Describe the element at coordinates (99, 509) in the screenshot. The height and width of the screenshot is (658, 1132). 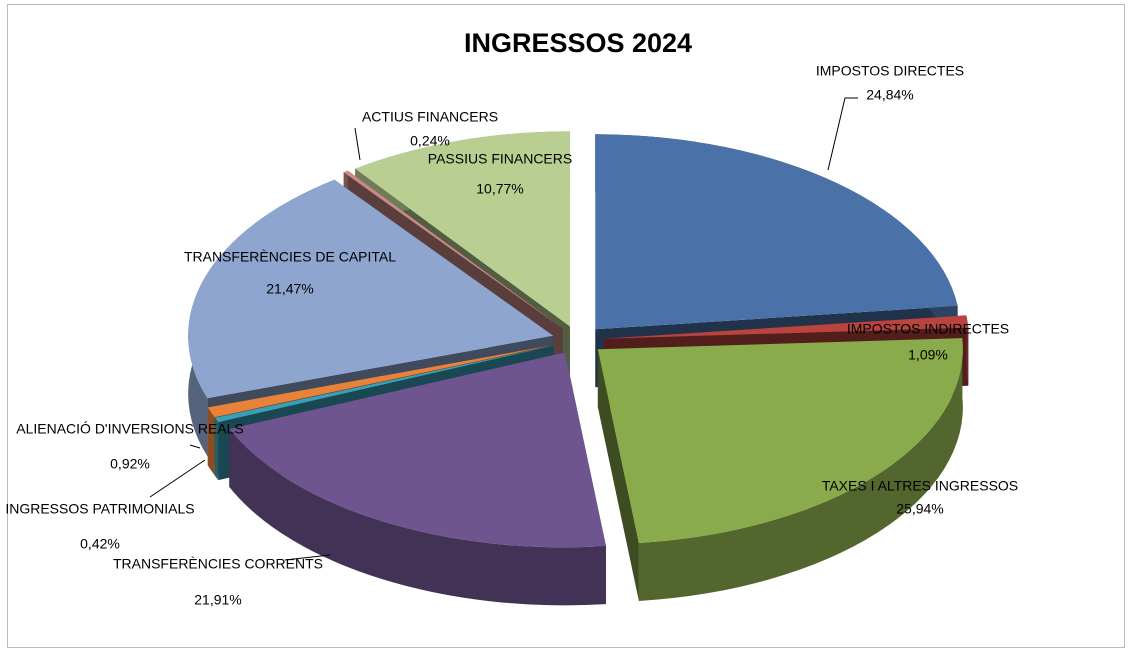
I see `slice-label: INGRESSOS PATRIMONIALS` at that location.